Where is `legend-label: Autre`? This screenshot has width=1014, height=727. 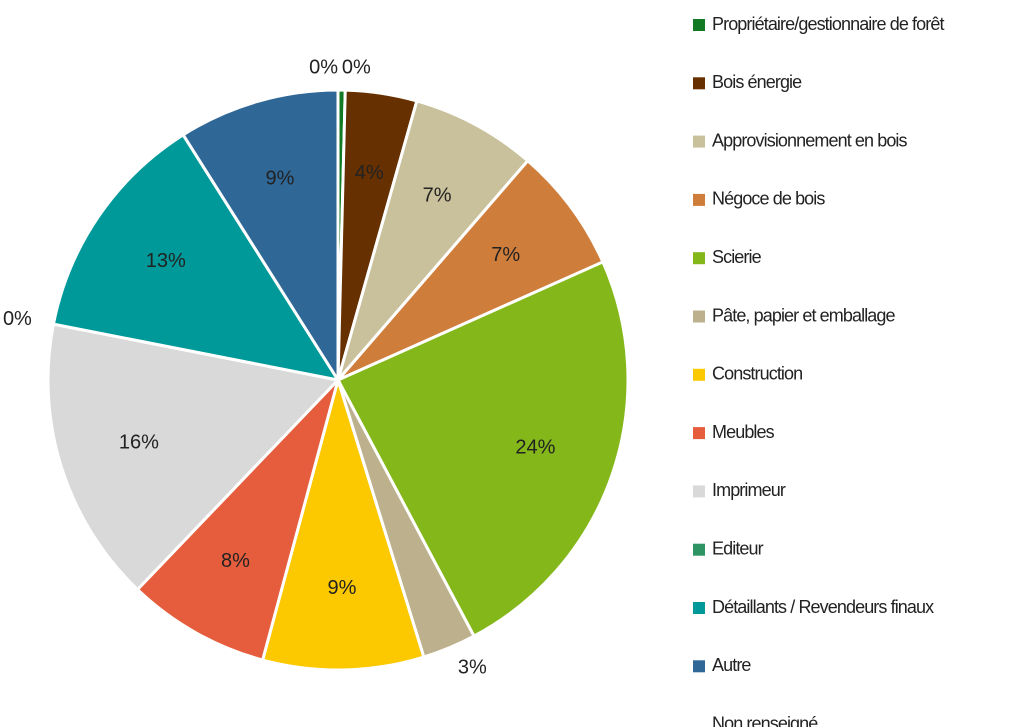
legend-label: Autre is located at coordinates (731, 665).